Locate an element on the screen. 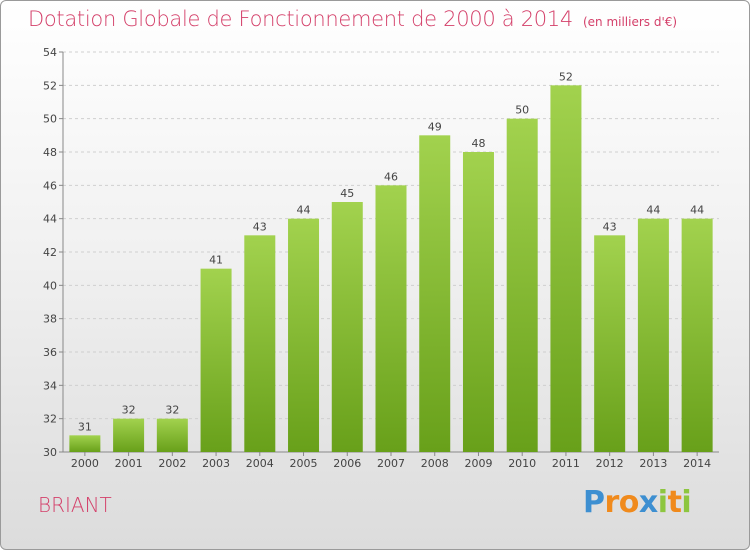 Image resolution: width=750 pixels, height=550 pixels. logo-letter-t: t is located at coordinates (674, 502).